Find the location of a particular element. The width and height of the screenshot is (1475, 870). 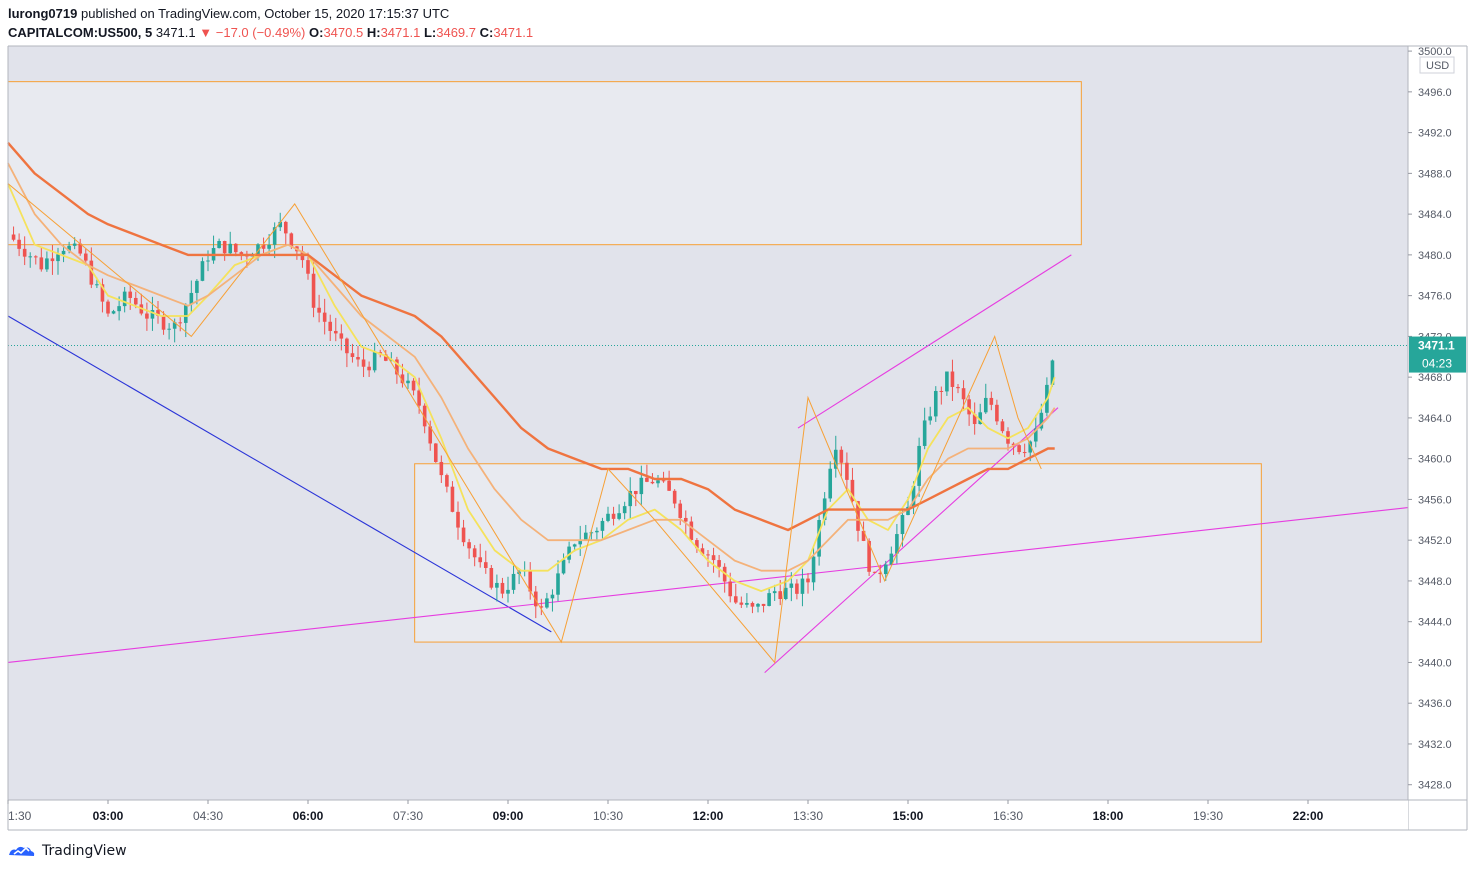

price-axis is located at coordinates (1438, 423).